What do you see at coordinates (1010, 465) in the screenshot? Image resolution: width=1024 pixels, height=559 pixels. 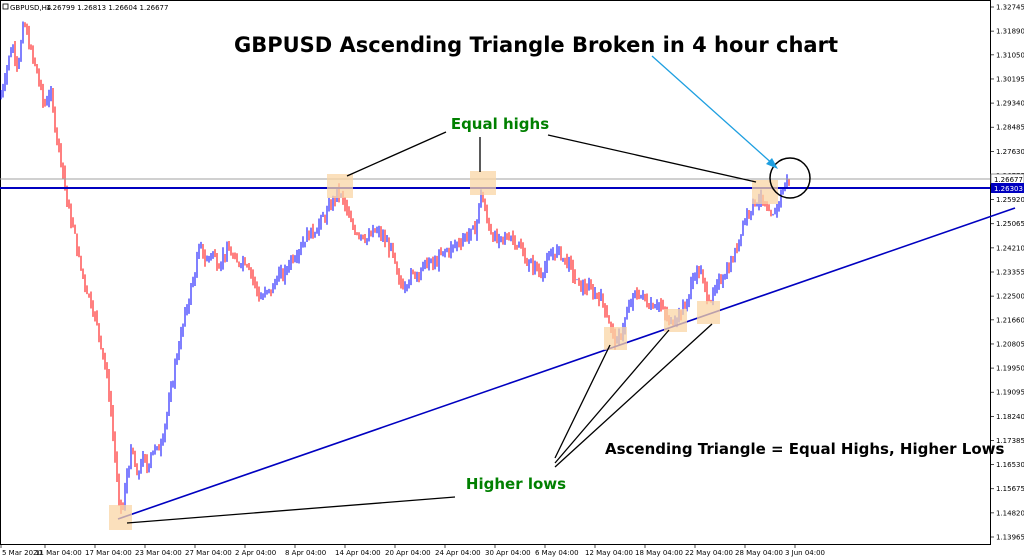 I see `y-tick-label: 1.16530` at bounding box center [1010, 465].